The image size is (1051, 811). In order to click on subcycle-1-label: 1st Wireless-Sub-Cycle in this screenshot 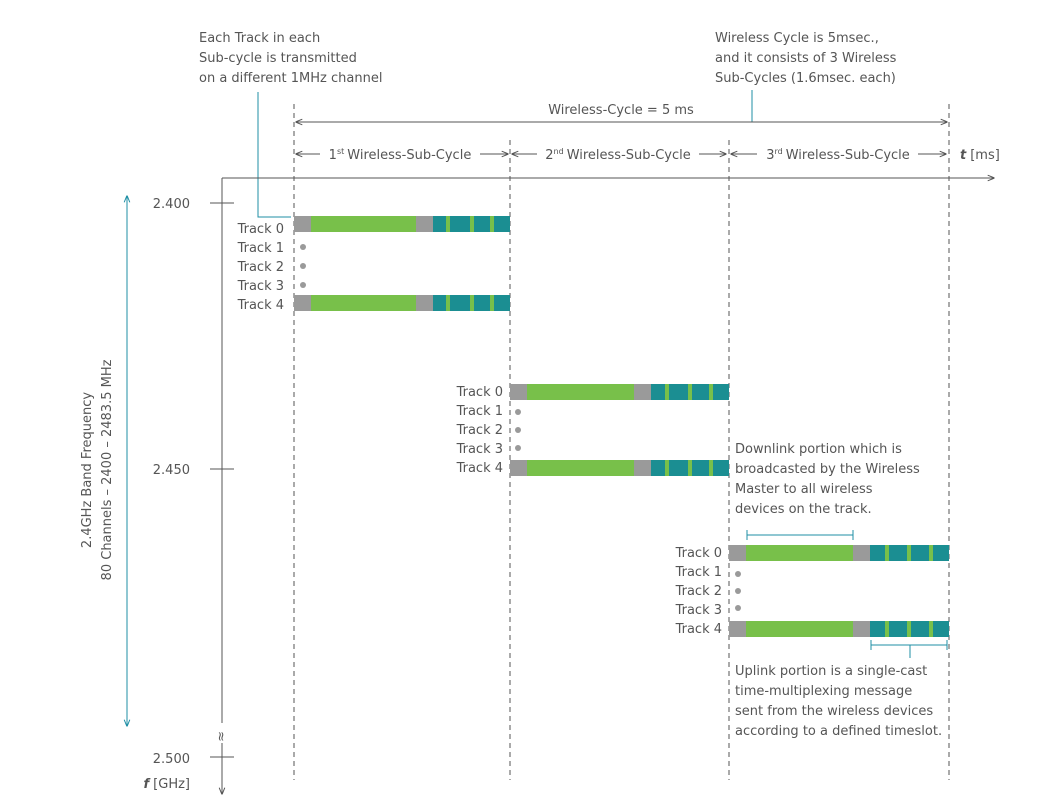, I will do `click(400, 155)`.